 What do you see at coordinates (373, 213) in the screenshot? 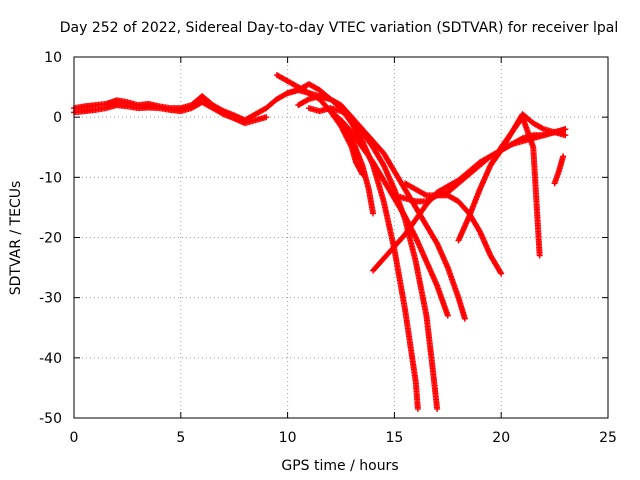
I see `data-point-arc-f` at bounding box center [373, 213].